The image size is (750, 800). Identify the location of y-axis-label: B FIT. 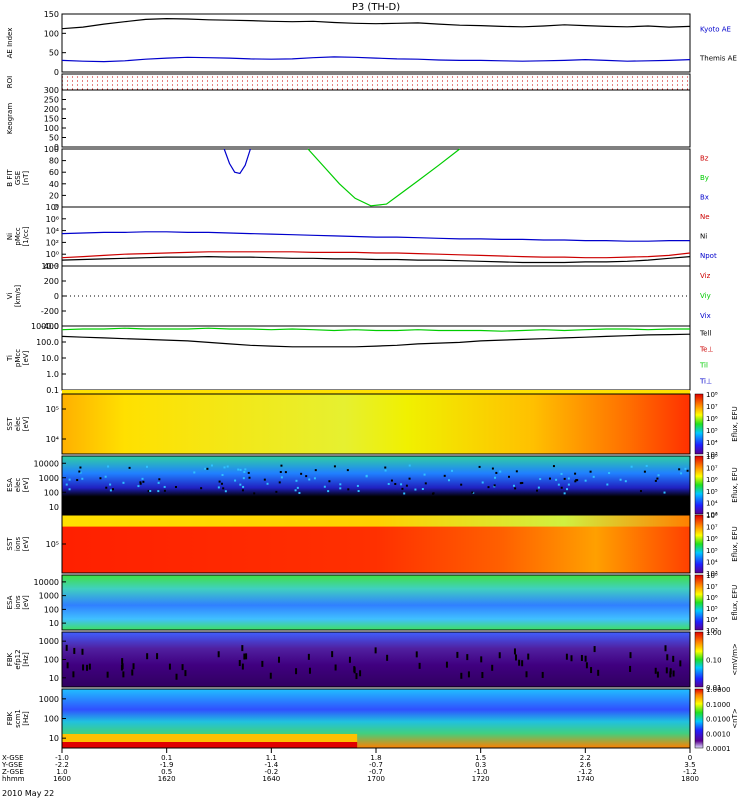
(10, 178).